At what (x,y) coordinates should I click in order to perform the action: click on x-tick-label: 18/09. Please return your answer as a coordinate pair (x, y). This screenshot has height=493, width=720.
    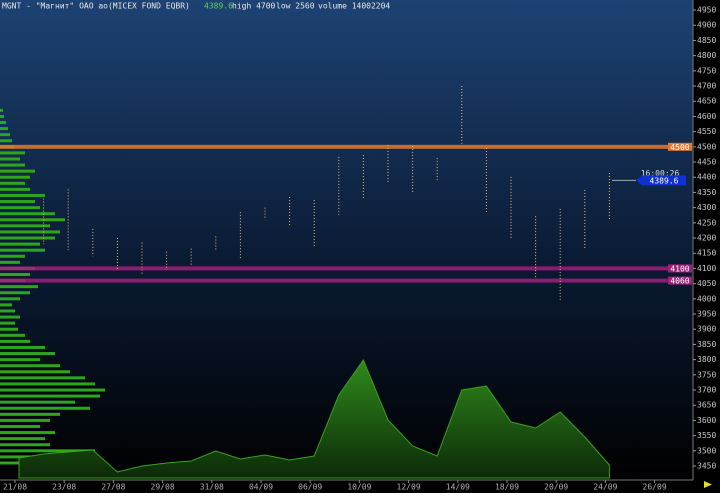
    Looking at the image, I should click on (507, 487).